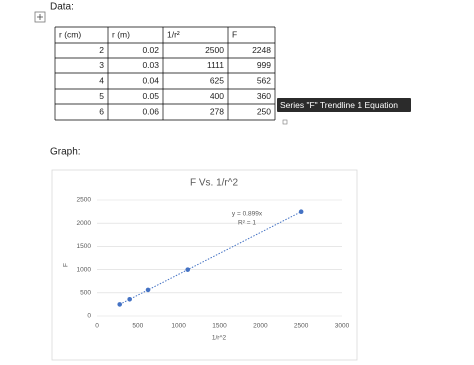 The height and width of the screenshot is (365, 474). Describe the element at coordinates (301, 326) in the screenshot. I see `x-tick-label: 2500` at that location.